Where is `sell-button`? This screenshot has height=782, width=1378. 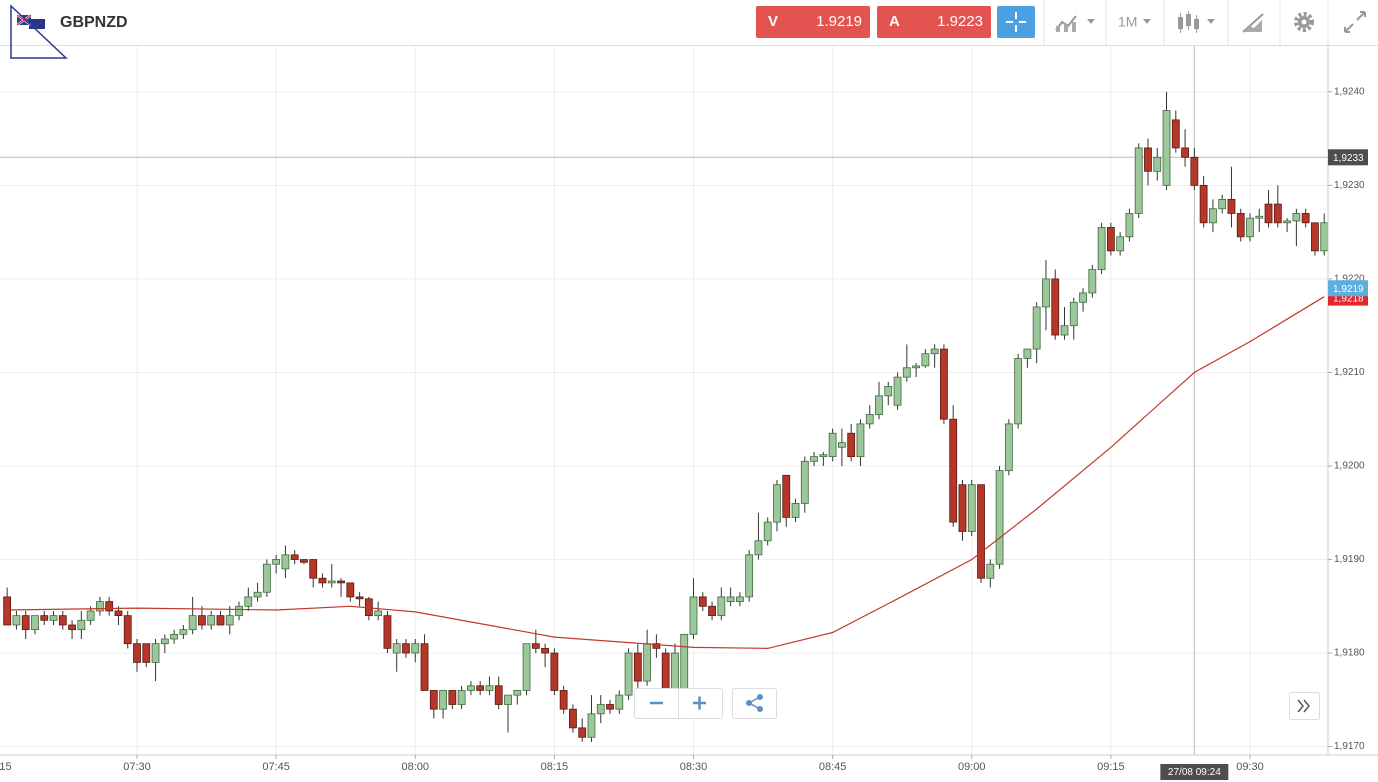
sell-button is located at coordinates (813, 22).